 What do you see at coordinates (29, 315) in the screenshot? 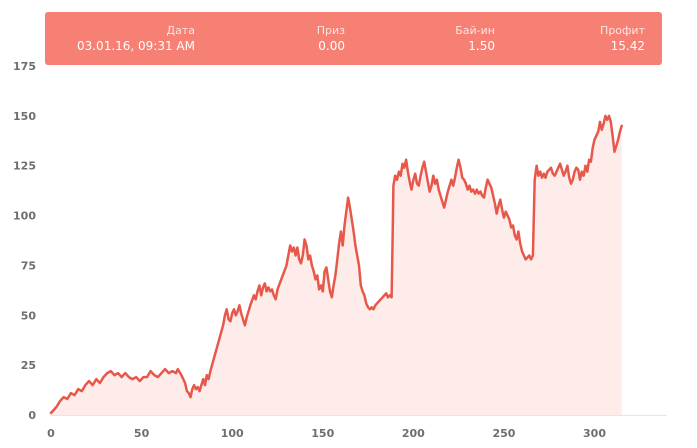
I see `y-tick-label: 50` at bounding box center [29, 315].